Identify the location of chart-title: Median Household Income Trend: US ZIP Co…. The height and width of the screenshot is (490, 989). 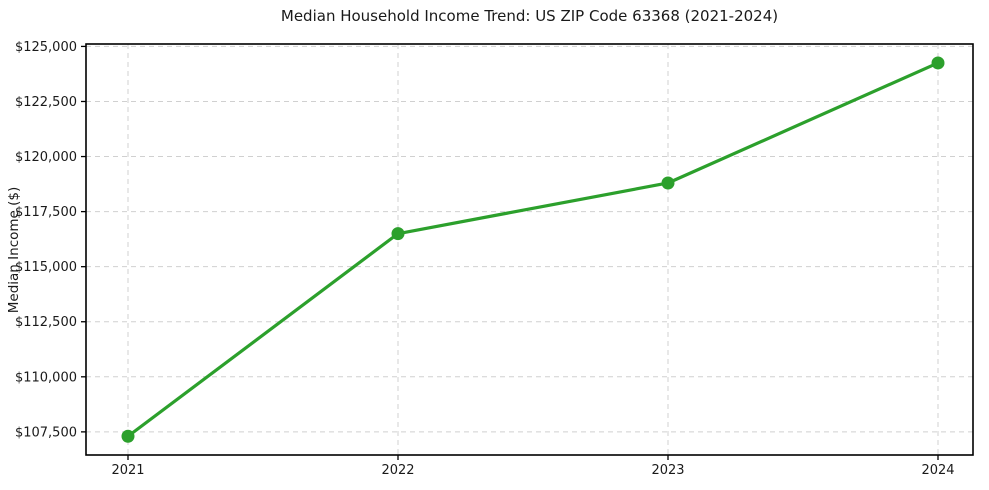
(529, 16).